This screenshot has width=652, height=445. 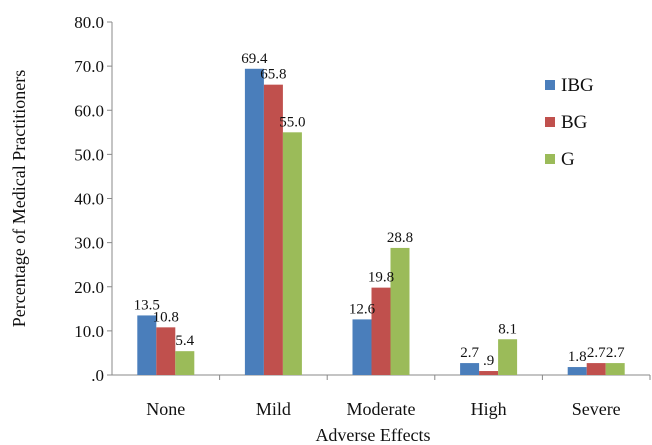 What do you see at coordinates (400, 311) in the screenshot?
I see `bar-g-moderate` at bounding box center [400, 311].